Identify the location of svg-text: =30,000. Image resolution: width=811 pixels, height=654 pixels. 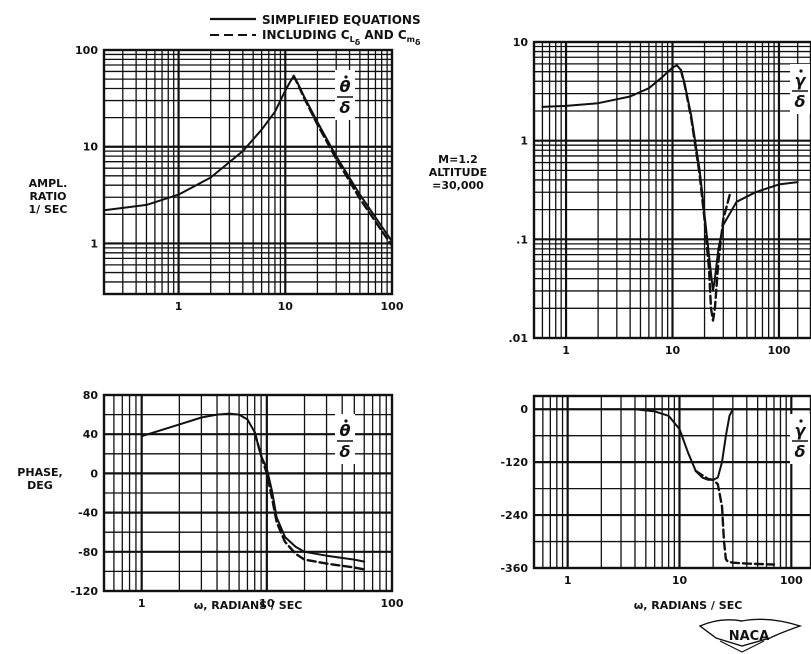
(458, 185).